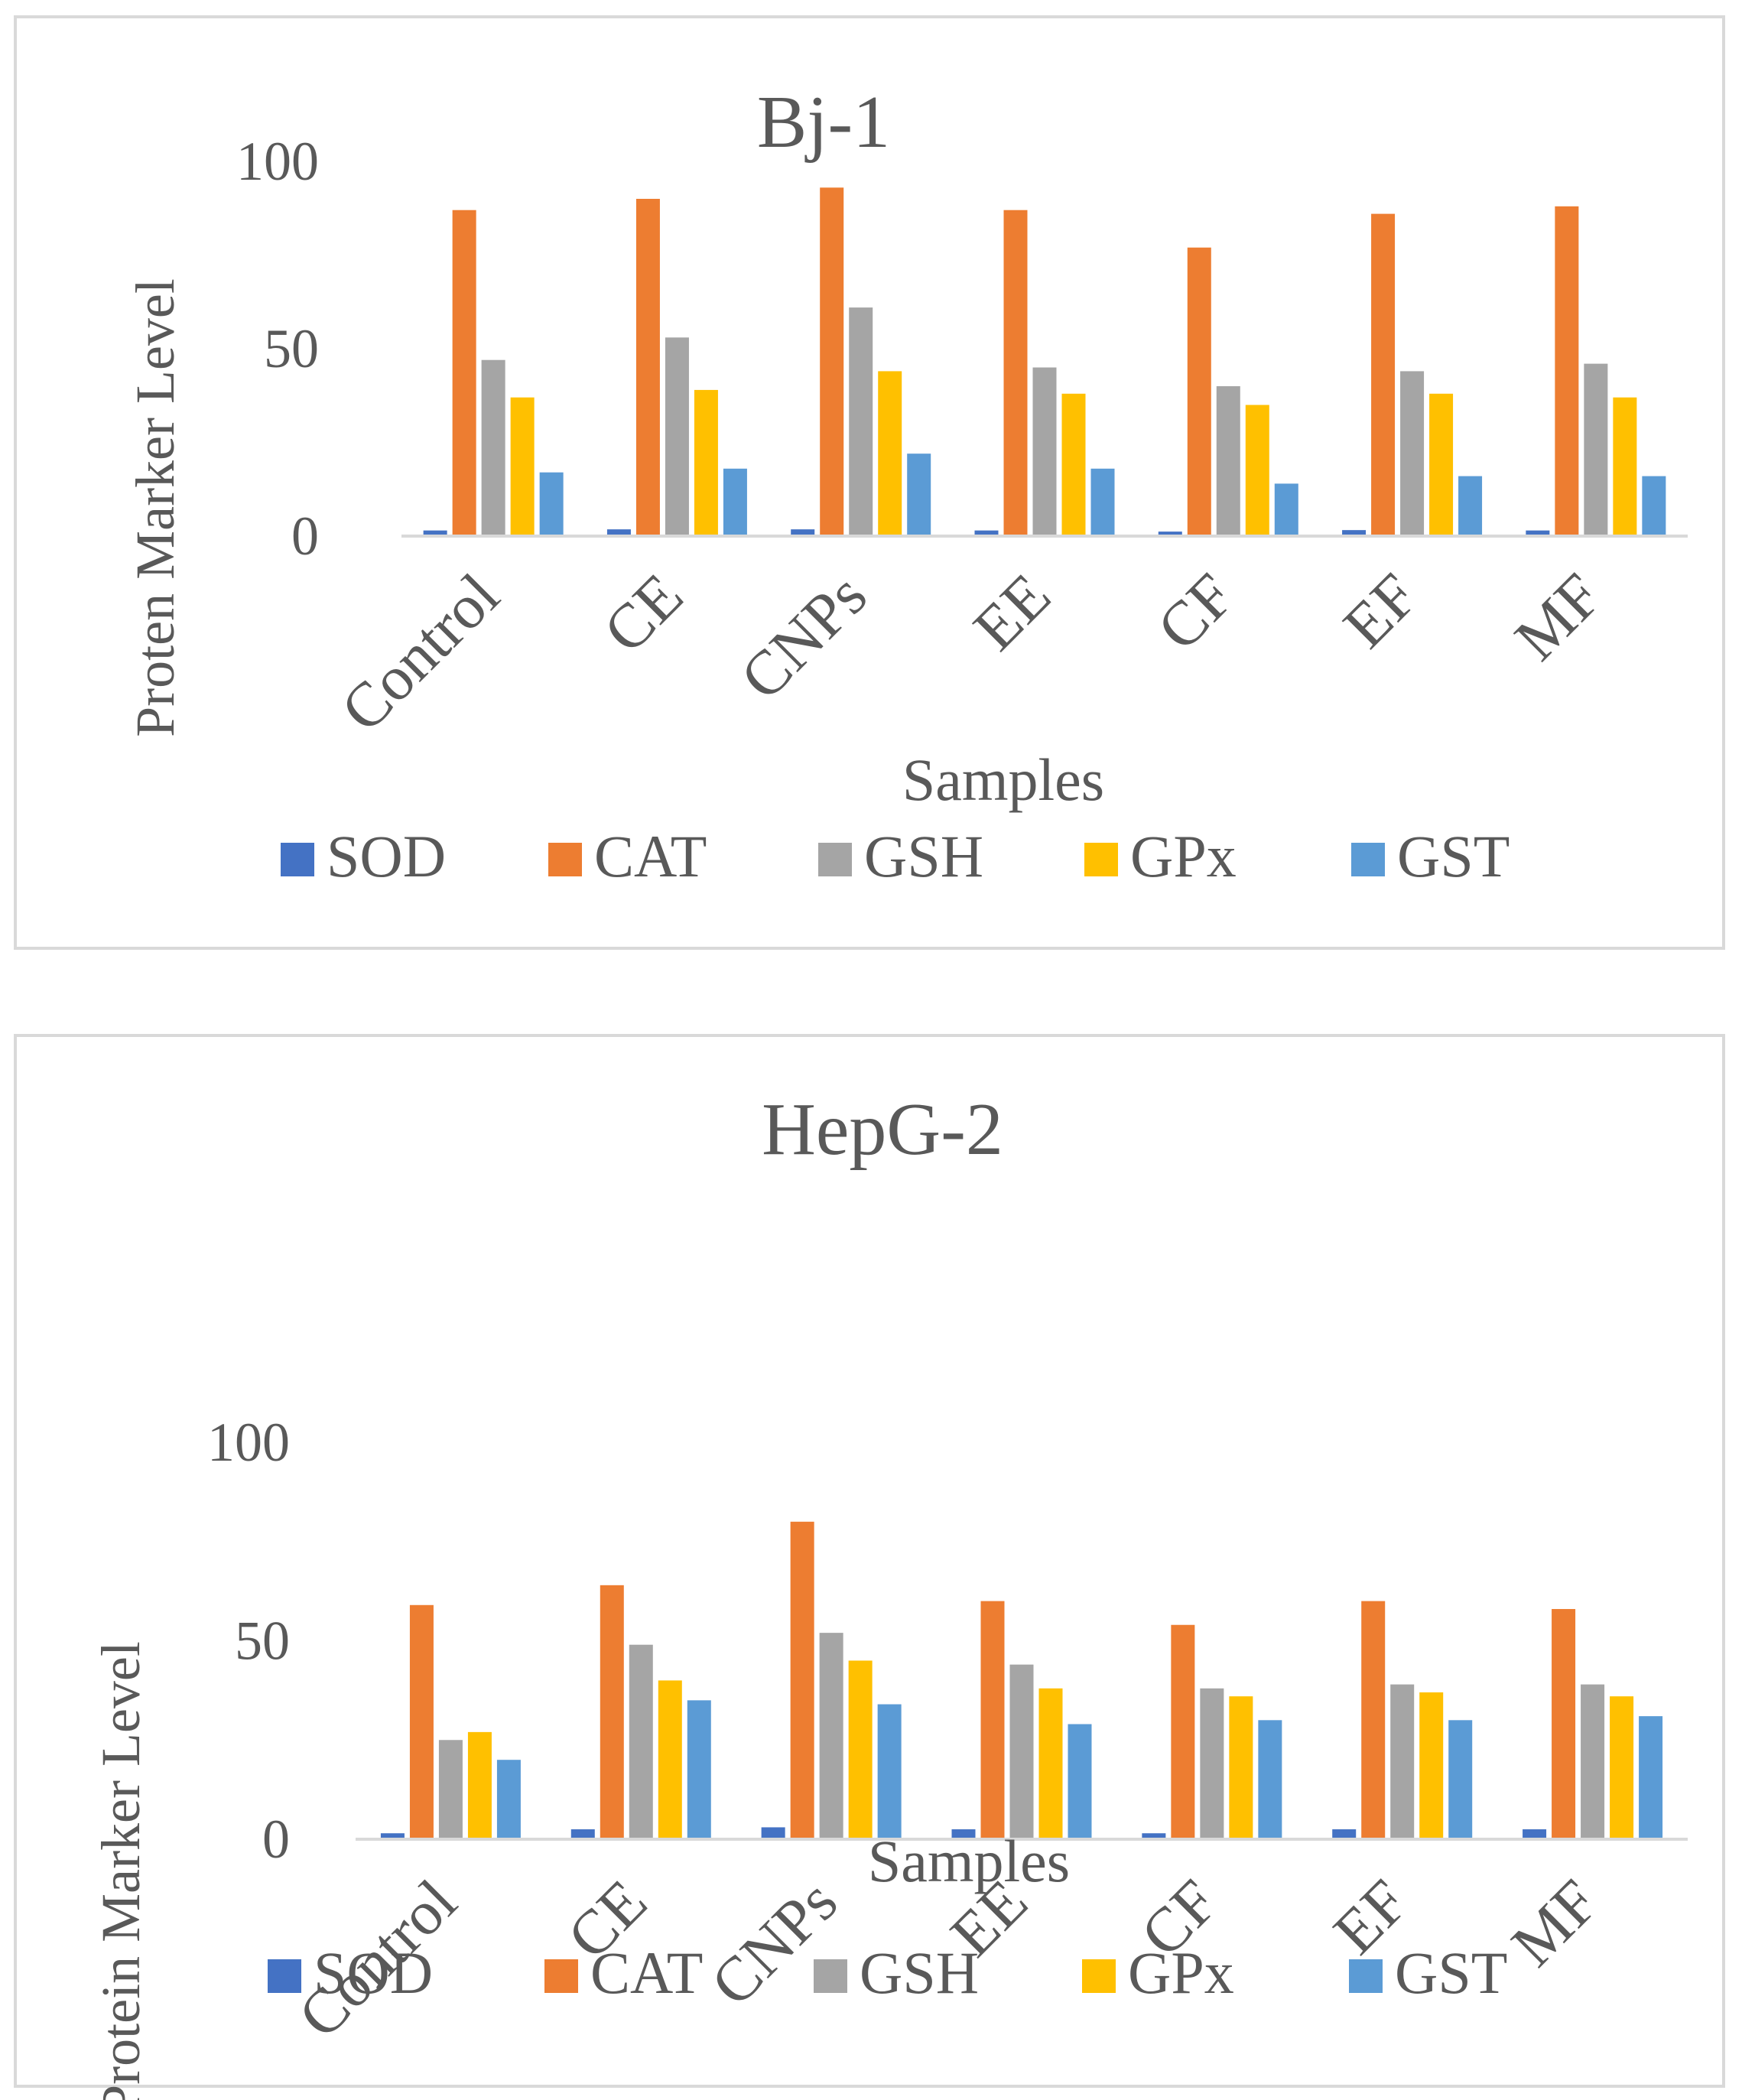  What do you see at coordinates (120, 1871) in the screenshot?
I see `y-axis-label-hepg2: Protein Marker Level` at bounding box center [120, 1871].